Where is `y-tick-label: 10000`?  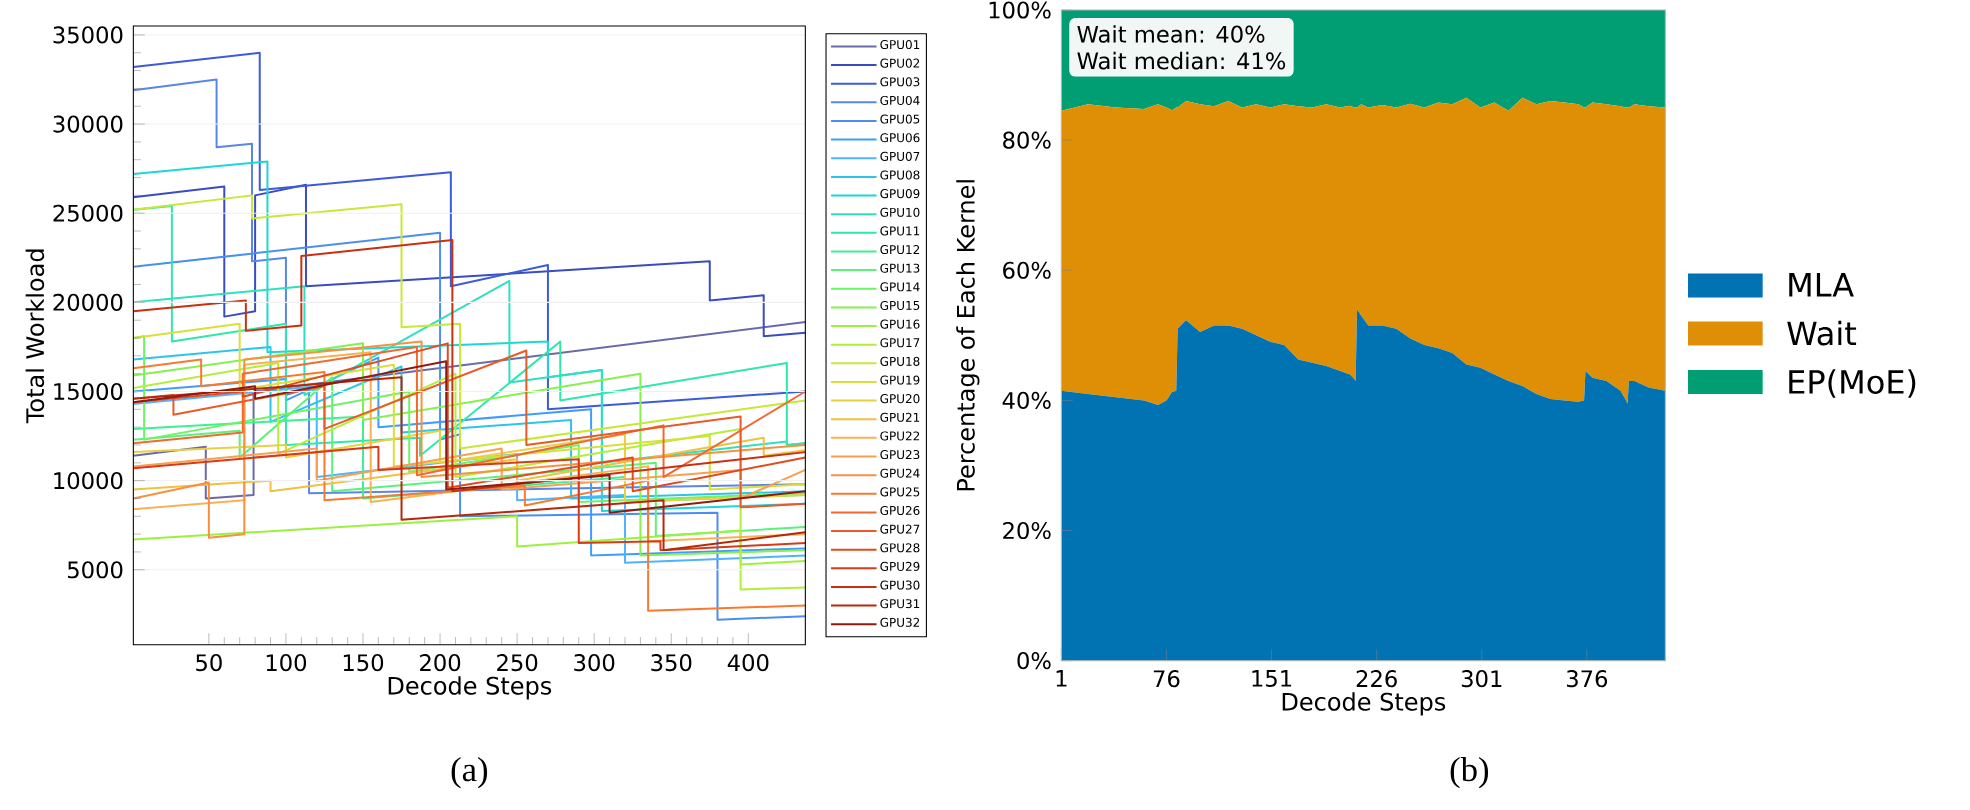
y-tick-label: 10000 is located at coordinates (88, 481).